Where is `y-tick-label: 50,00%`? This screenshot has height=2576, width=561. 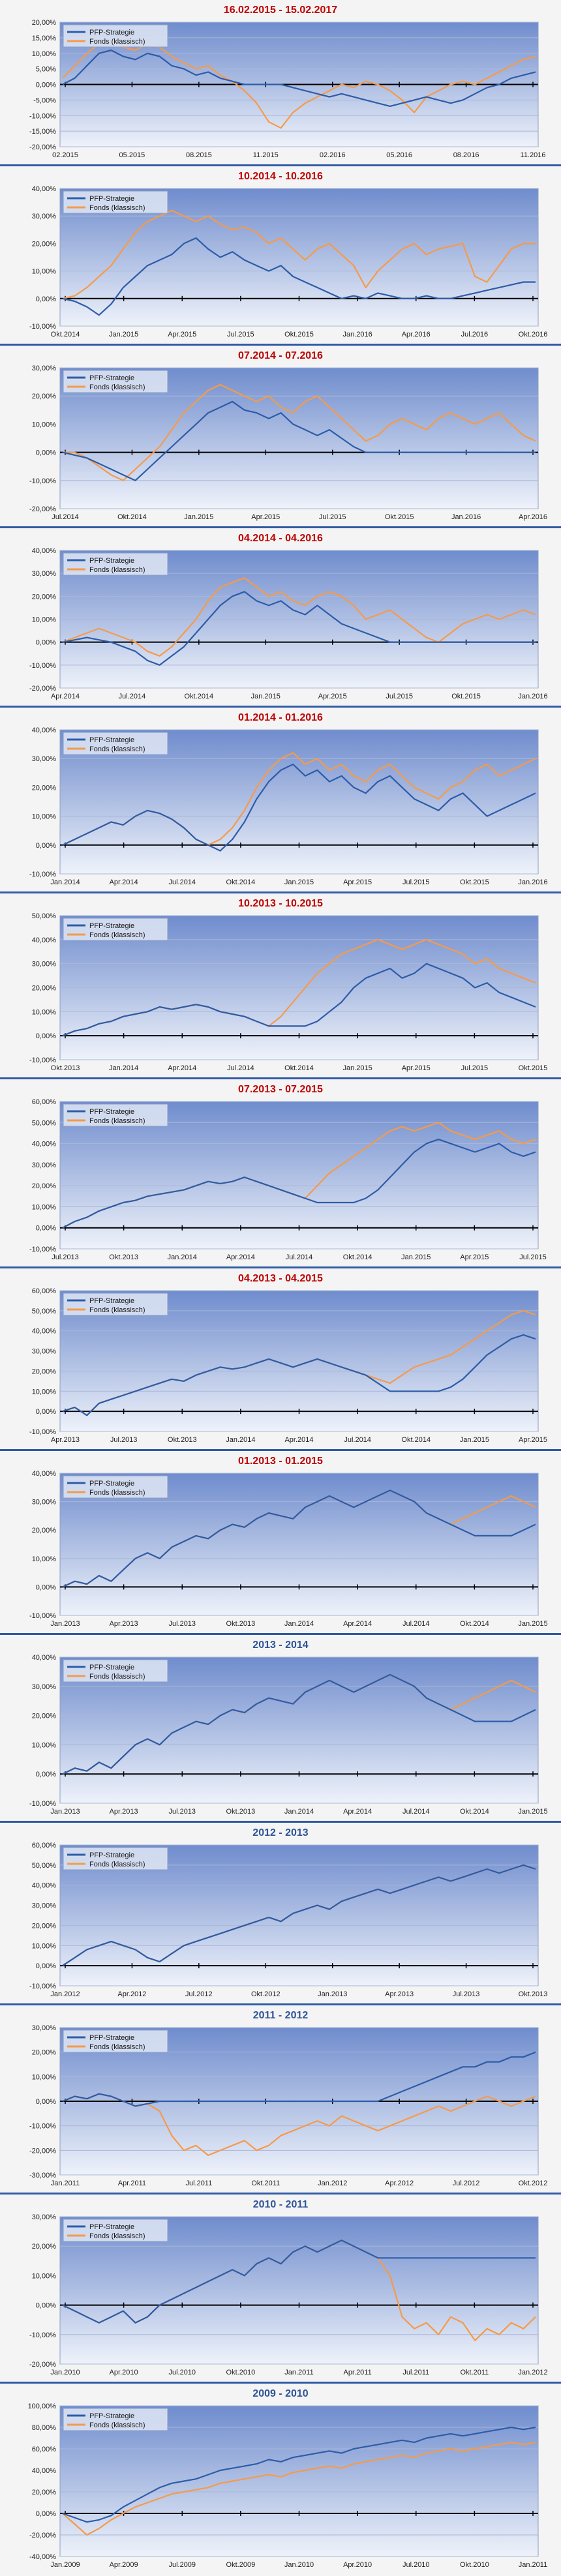 y-tick-label: 50,00% is located at coordinates (44, 1866).